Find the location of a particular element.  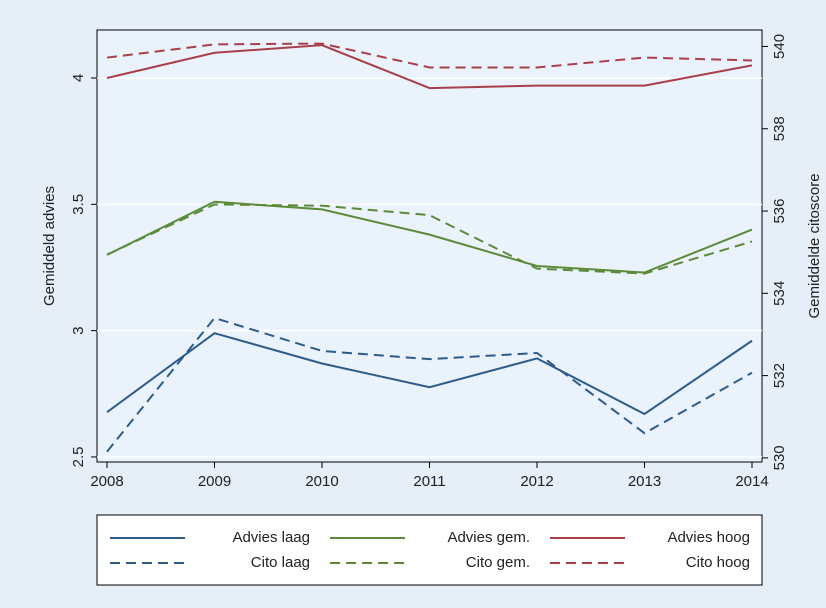

y-tick-label: 4 is located at coordinates (78, 78).